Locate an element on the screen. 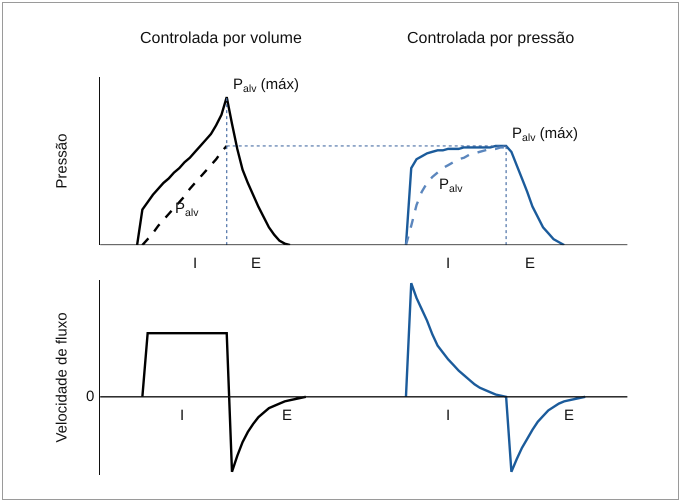 The height and width of the screenshot is (502, 681). annotation: P$_{alv}$ (máx) is located at coordinates (545, 134).